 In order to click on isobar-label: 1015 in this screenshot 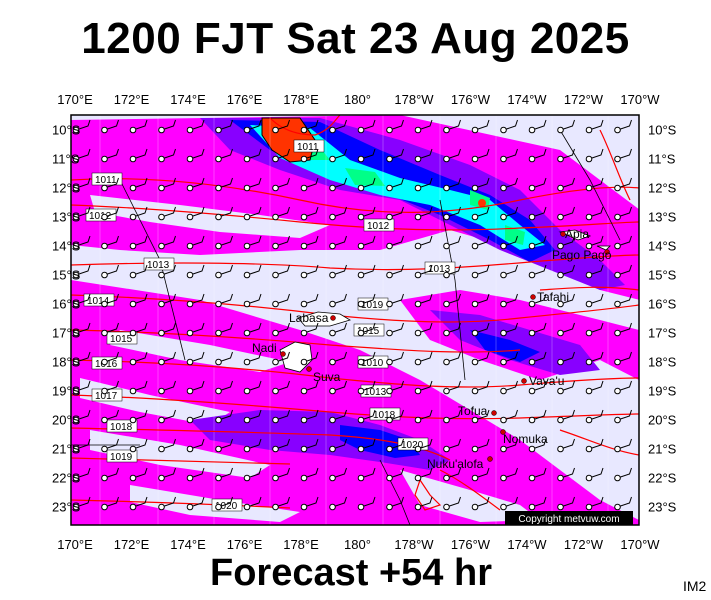, I will do `click(121, 339)`.